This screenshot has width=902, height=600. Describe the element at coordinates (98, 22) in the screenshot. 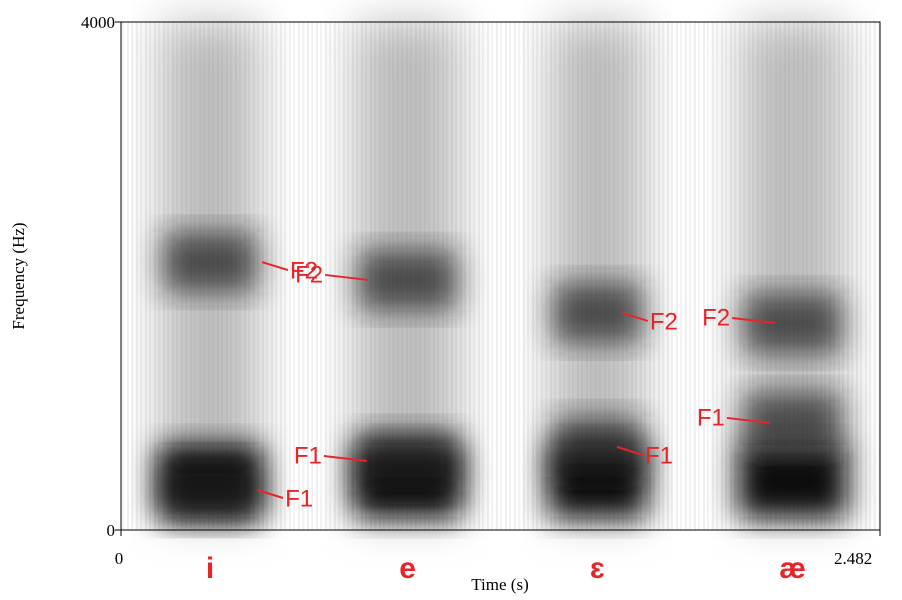

I see `y-tick-label: 4000` at that location.